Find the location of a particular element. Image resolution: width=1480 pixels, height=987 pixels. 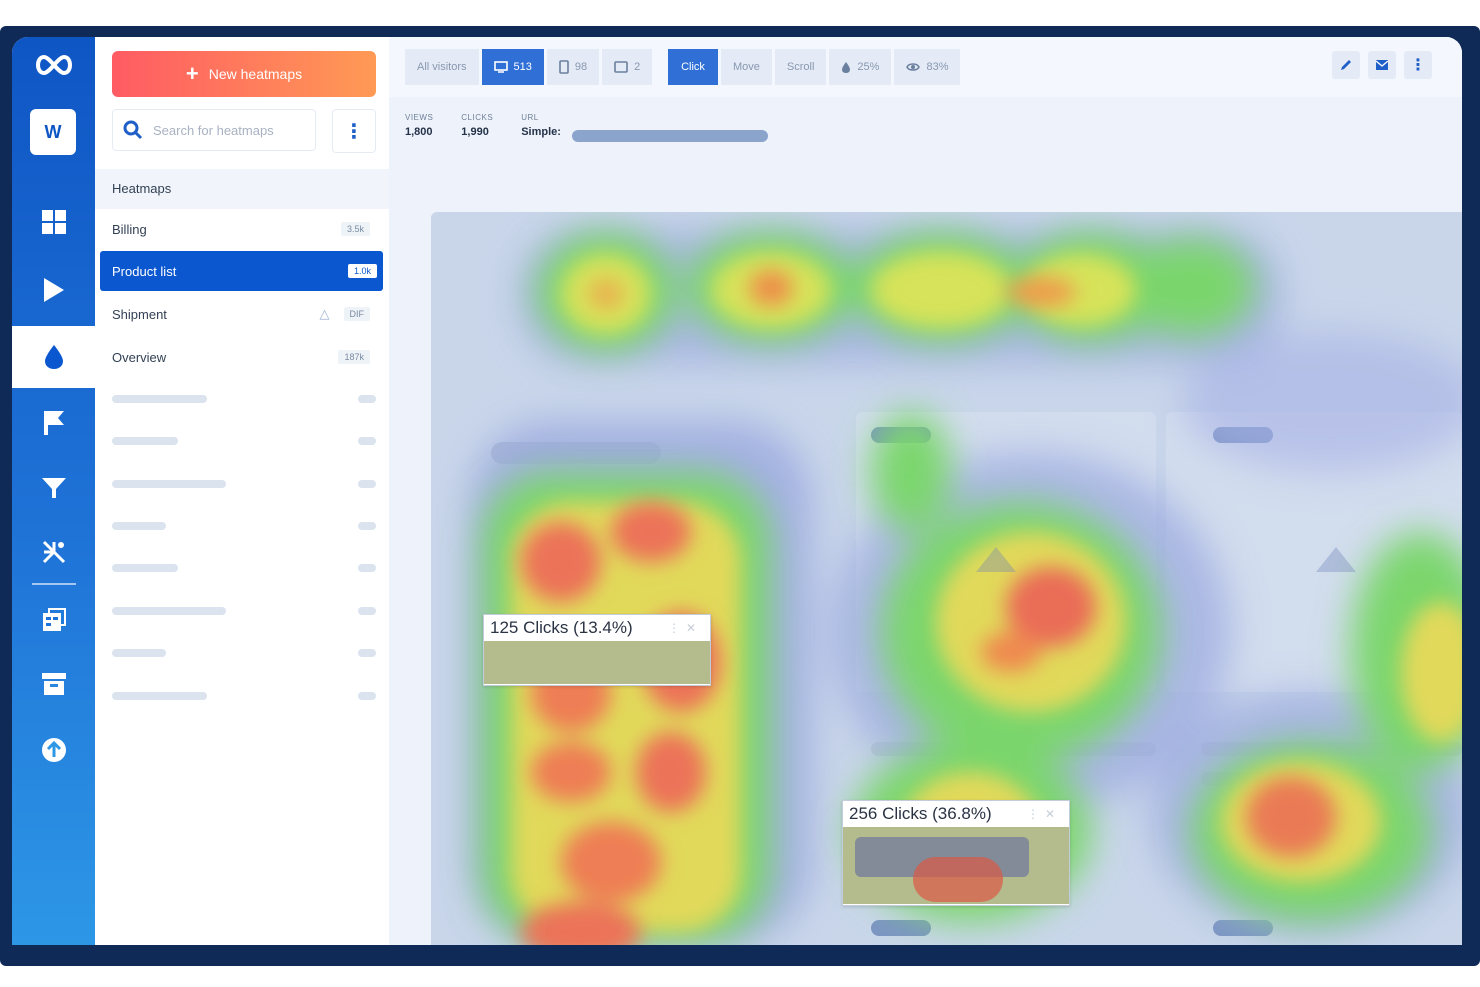

url-stat: URL Simple: is located at coordinates (541, 125).